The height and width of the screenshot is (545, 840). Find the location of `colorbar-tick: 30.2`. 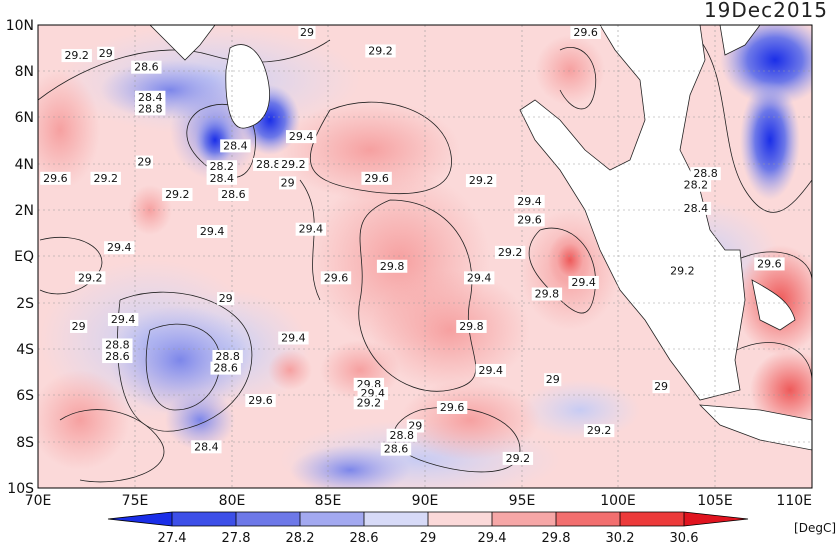

colorbar-tick: 30.2 is located at coordinates (620, 538).